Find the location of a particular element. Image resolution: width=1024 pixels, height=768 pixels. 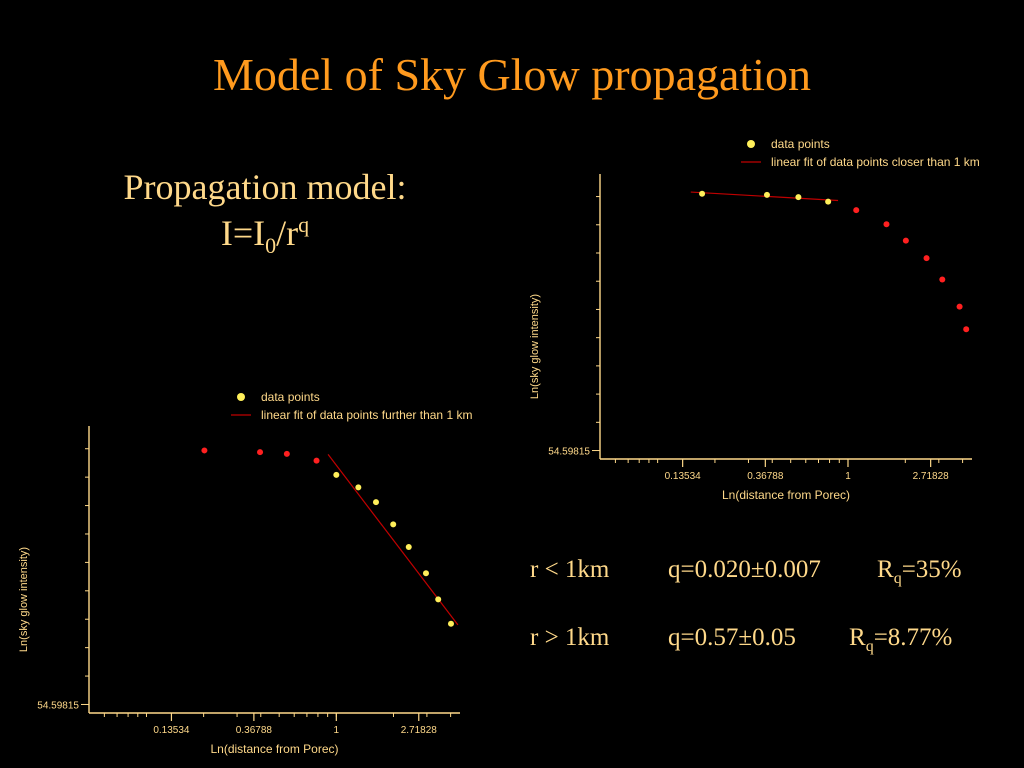

propagation-model: Propagation model: I=I0/rq is located at coordinates (265, 216).